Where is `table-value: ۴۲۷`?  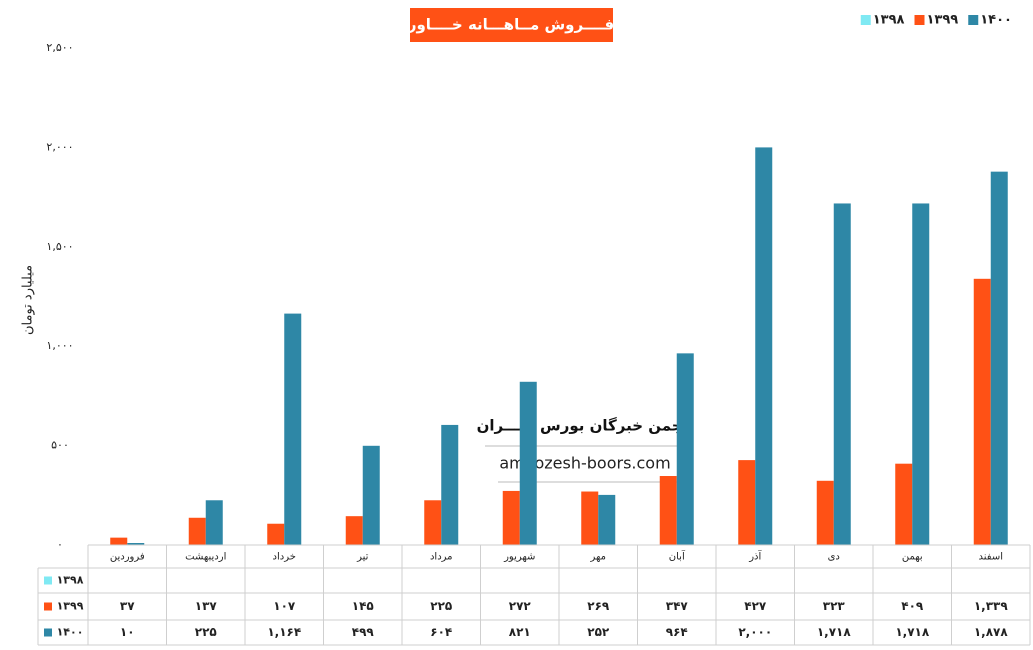 table-value: ۴۲۷ is located at coordinates (755, 606).